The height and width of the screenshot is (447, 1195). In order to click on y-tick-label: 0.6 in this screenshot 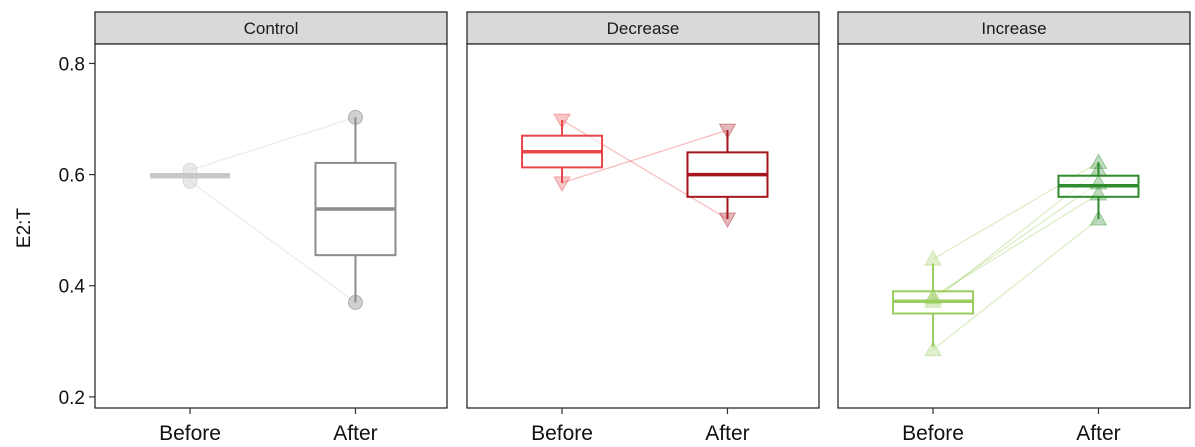, I will do `click(72, 176)`.